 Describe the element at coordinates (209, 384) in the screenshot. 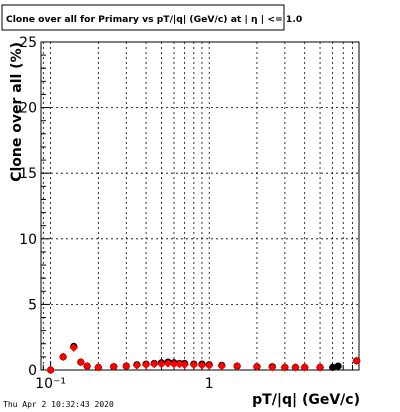

I see `x-tick-label: 1` at that location.